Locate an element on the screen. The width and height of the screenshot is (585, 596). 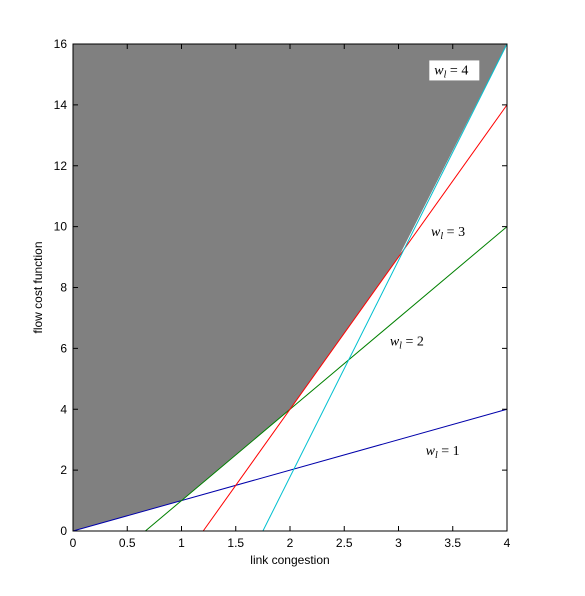
annotation-label: wl = 2 is located at coordinates (407, 342).